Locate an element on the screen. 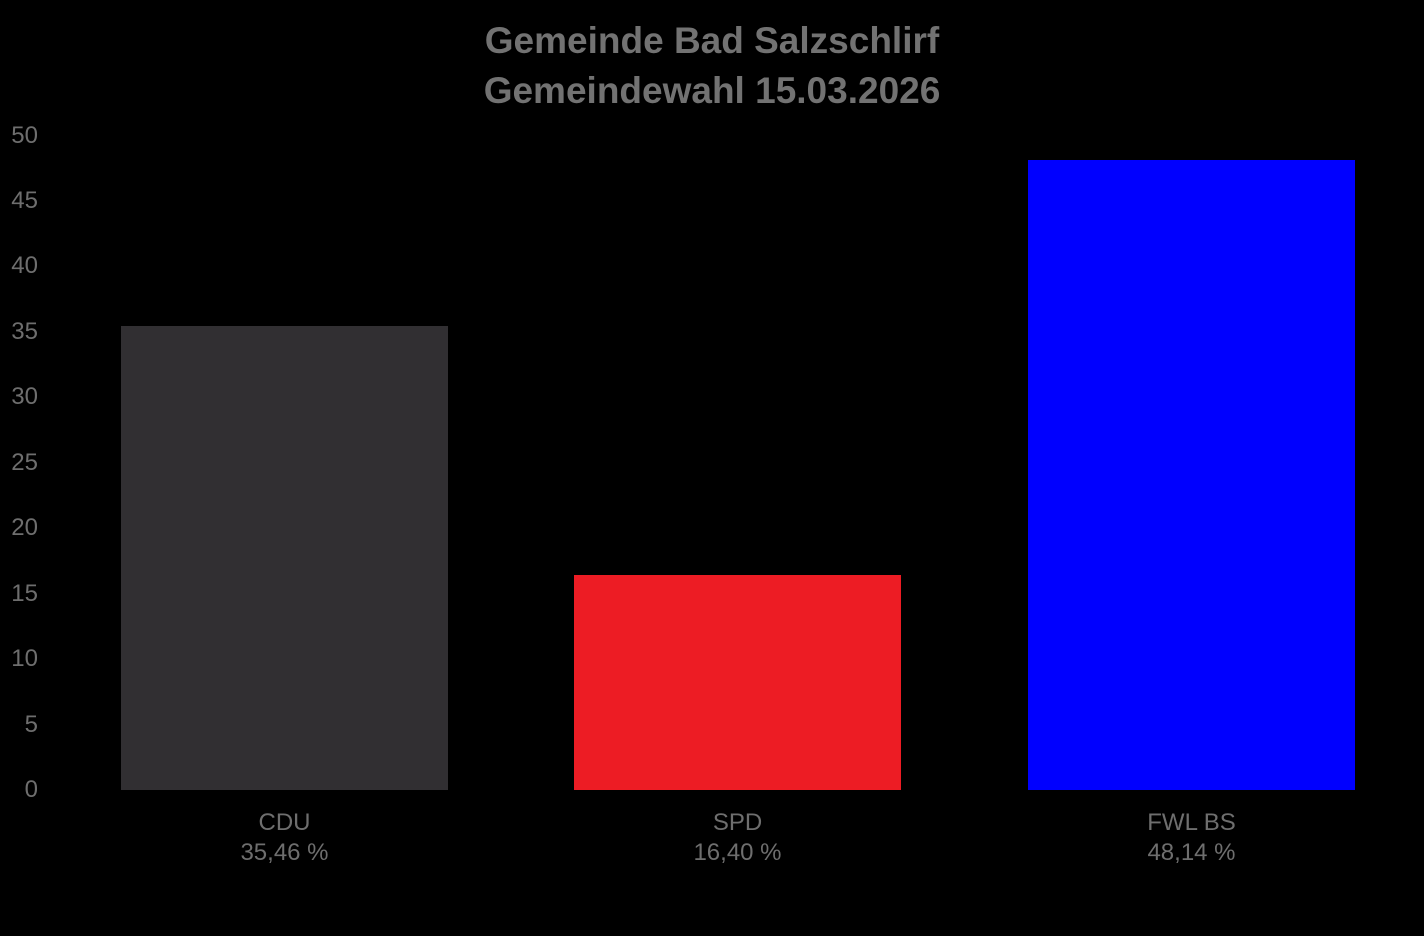 The width and height of the screenshot is (1424, 936). bar-category-label: CDU is located at coordinates (284, 822).